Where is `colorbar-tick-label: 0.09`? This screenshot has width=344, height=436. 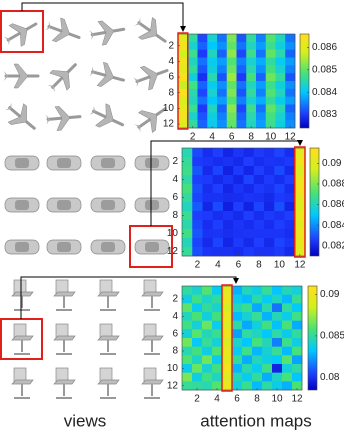 colorbar-tick-label: 0.09 is located at coordinates (332, 163).